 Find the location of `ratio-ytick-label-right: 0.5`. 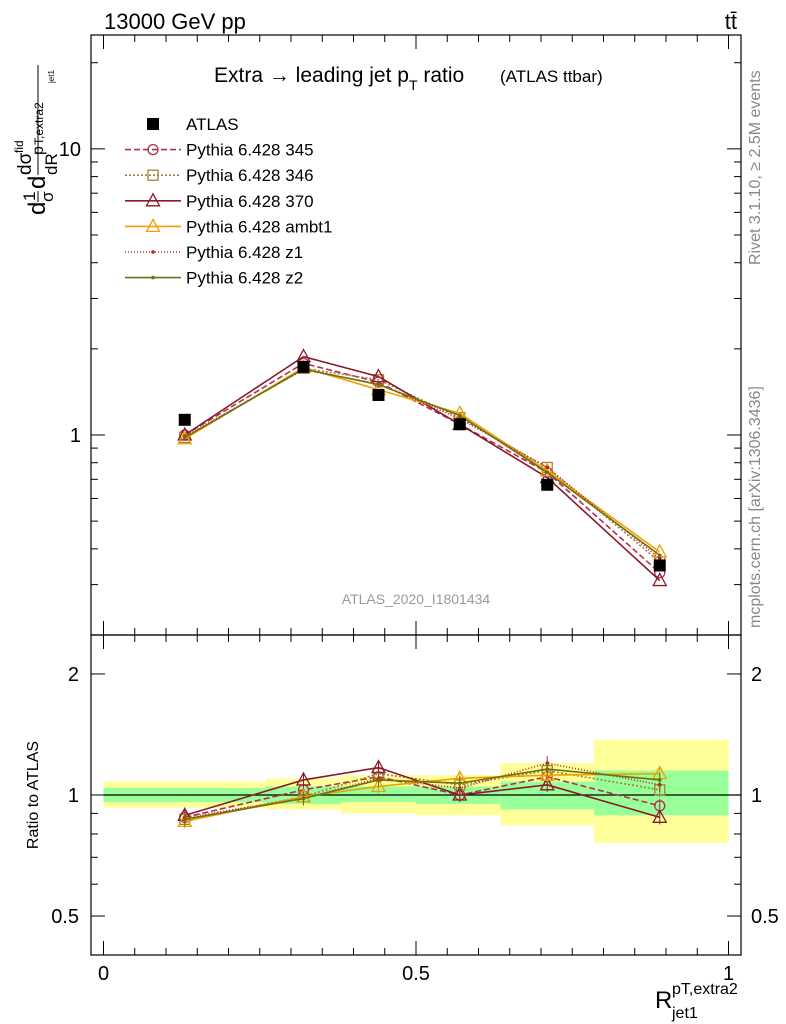

ratio-ytick-label-right: 0.5 is located at coordinates (765, 917).